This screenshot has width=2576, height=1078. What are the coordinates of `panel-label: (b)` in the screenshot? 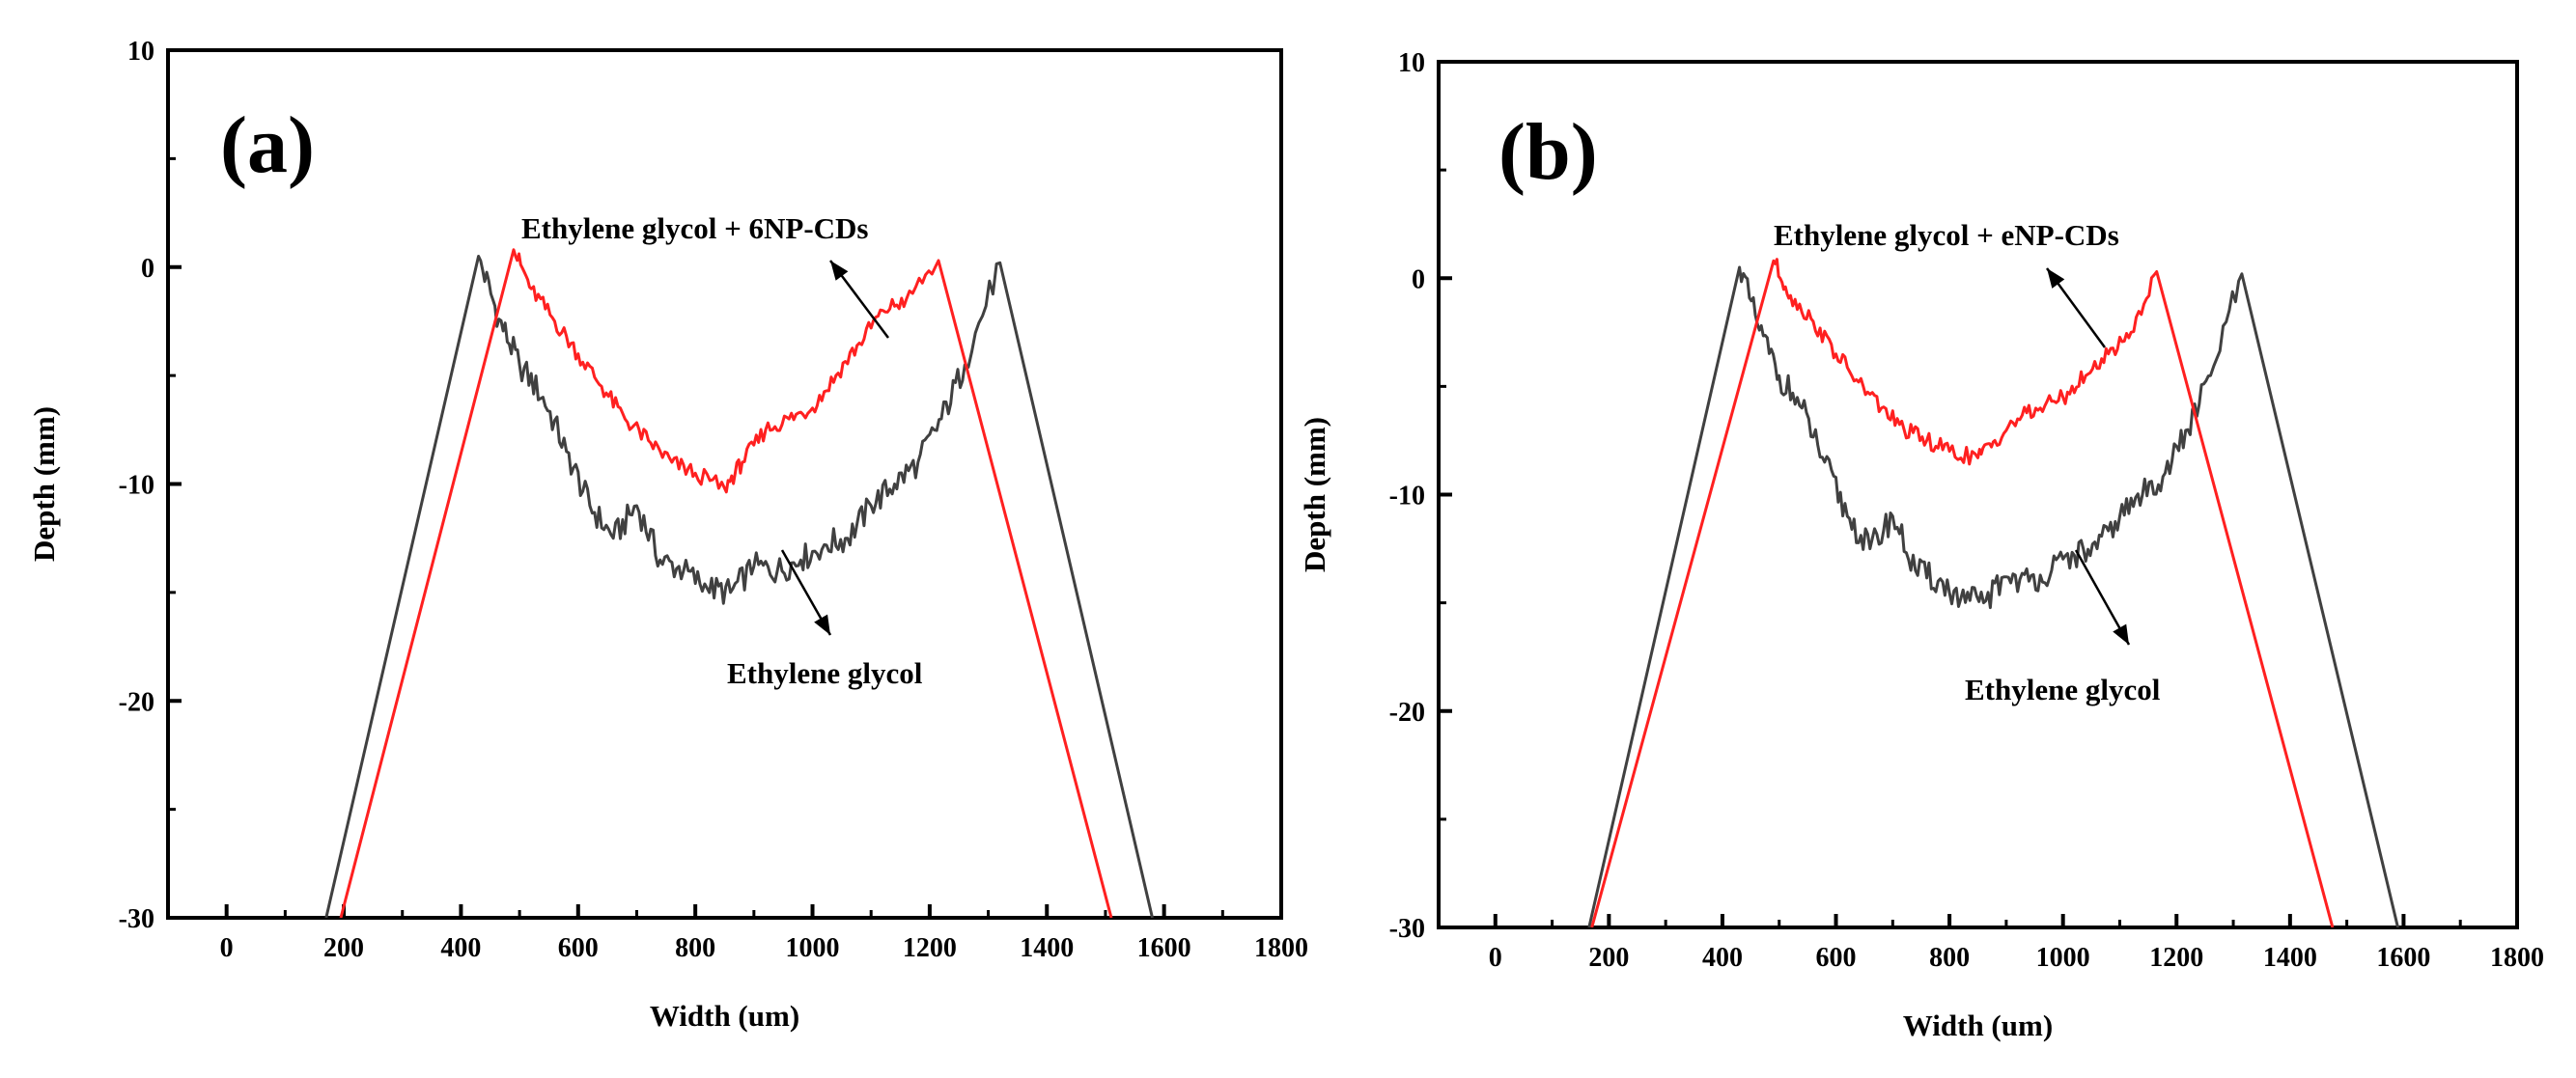 It's located at (1548, 152).